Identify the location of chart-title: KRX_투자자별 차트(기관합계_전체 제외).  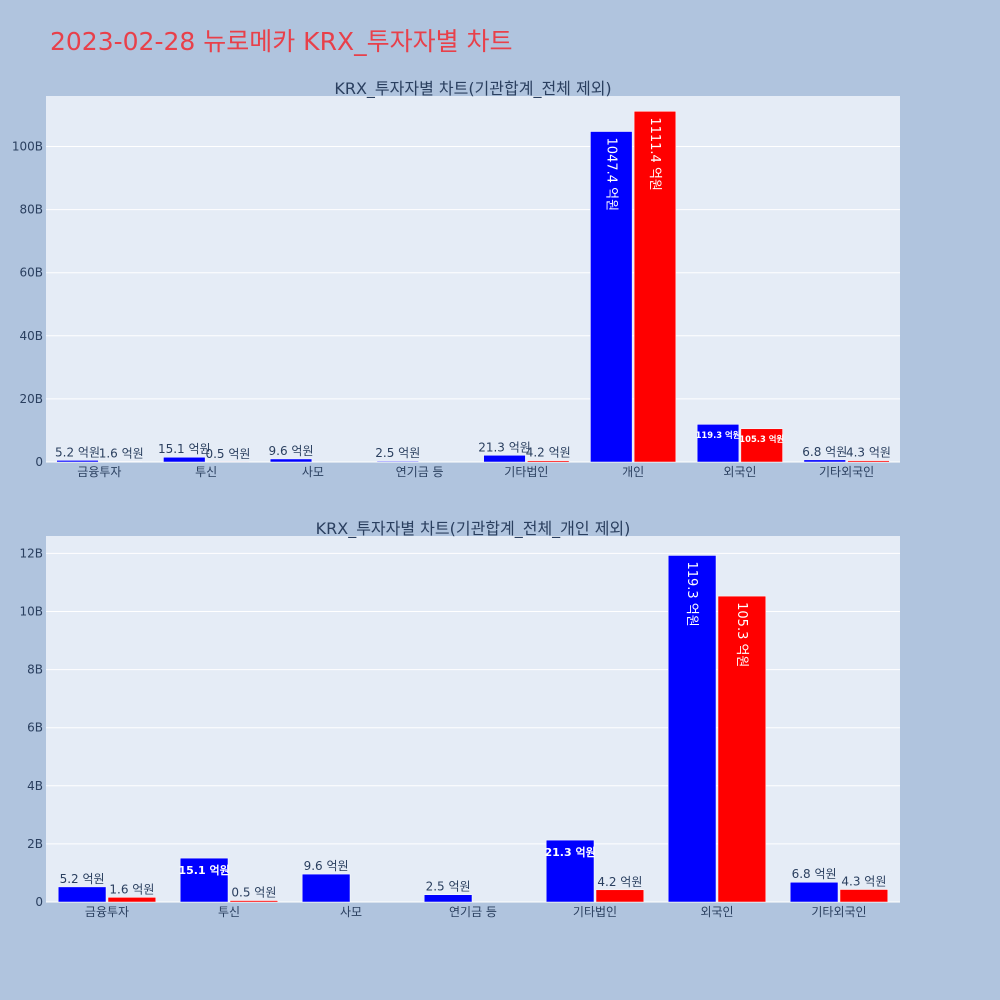
(472, 89).